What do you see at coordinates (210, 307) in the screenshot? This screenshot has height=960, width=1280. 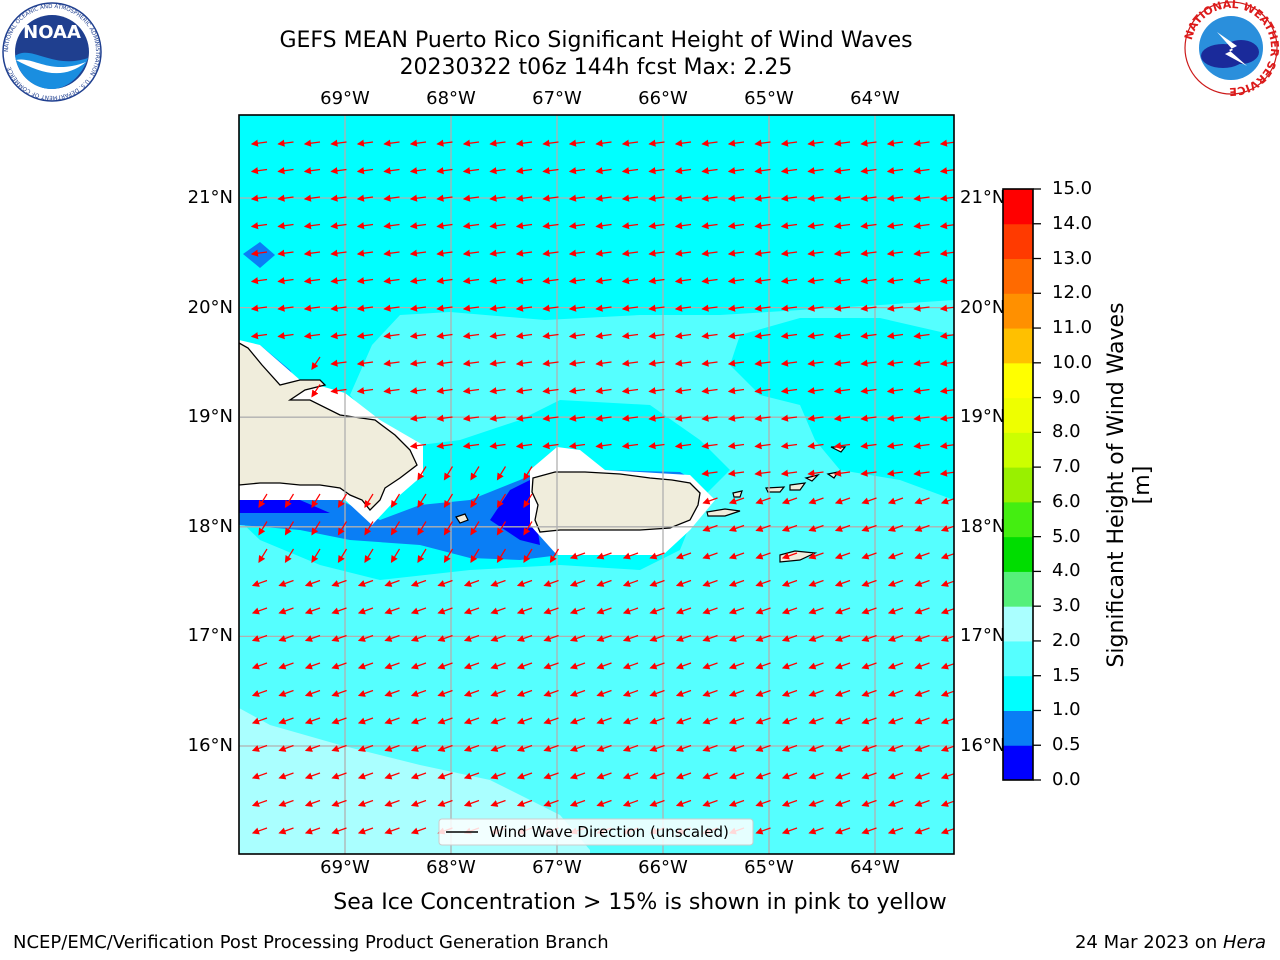 I see `lat-label-left: 20°N` at bounding box center [210, 307].